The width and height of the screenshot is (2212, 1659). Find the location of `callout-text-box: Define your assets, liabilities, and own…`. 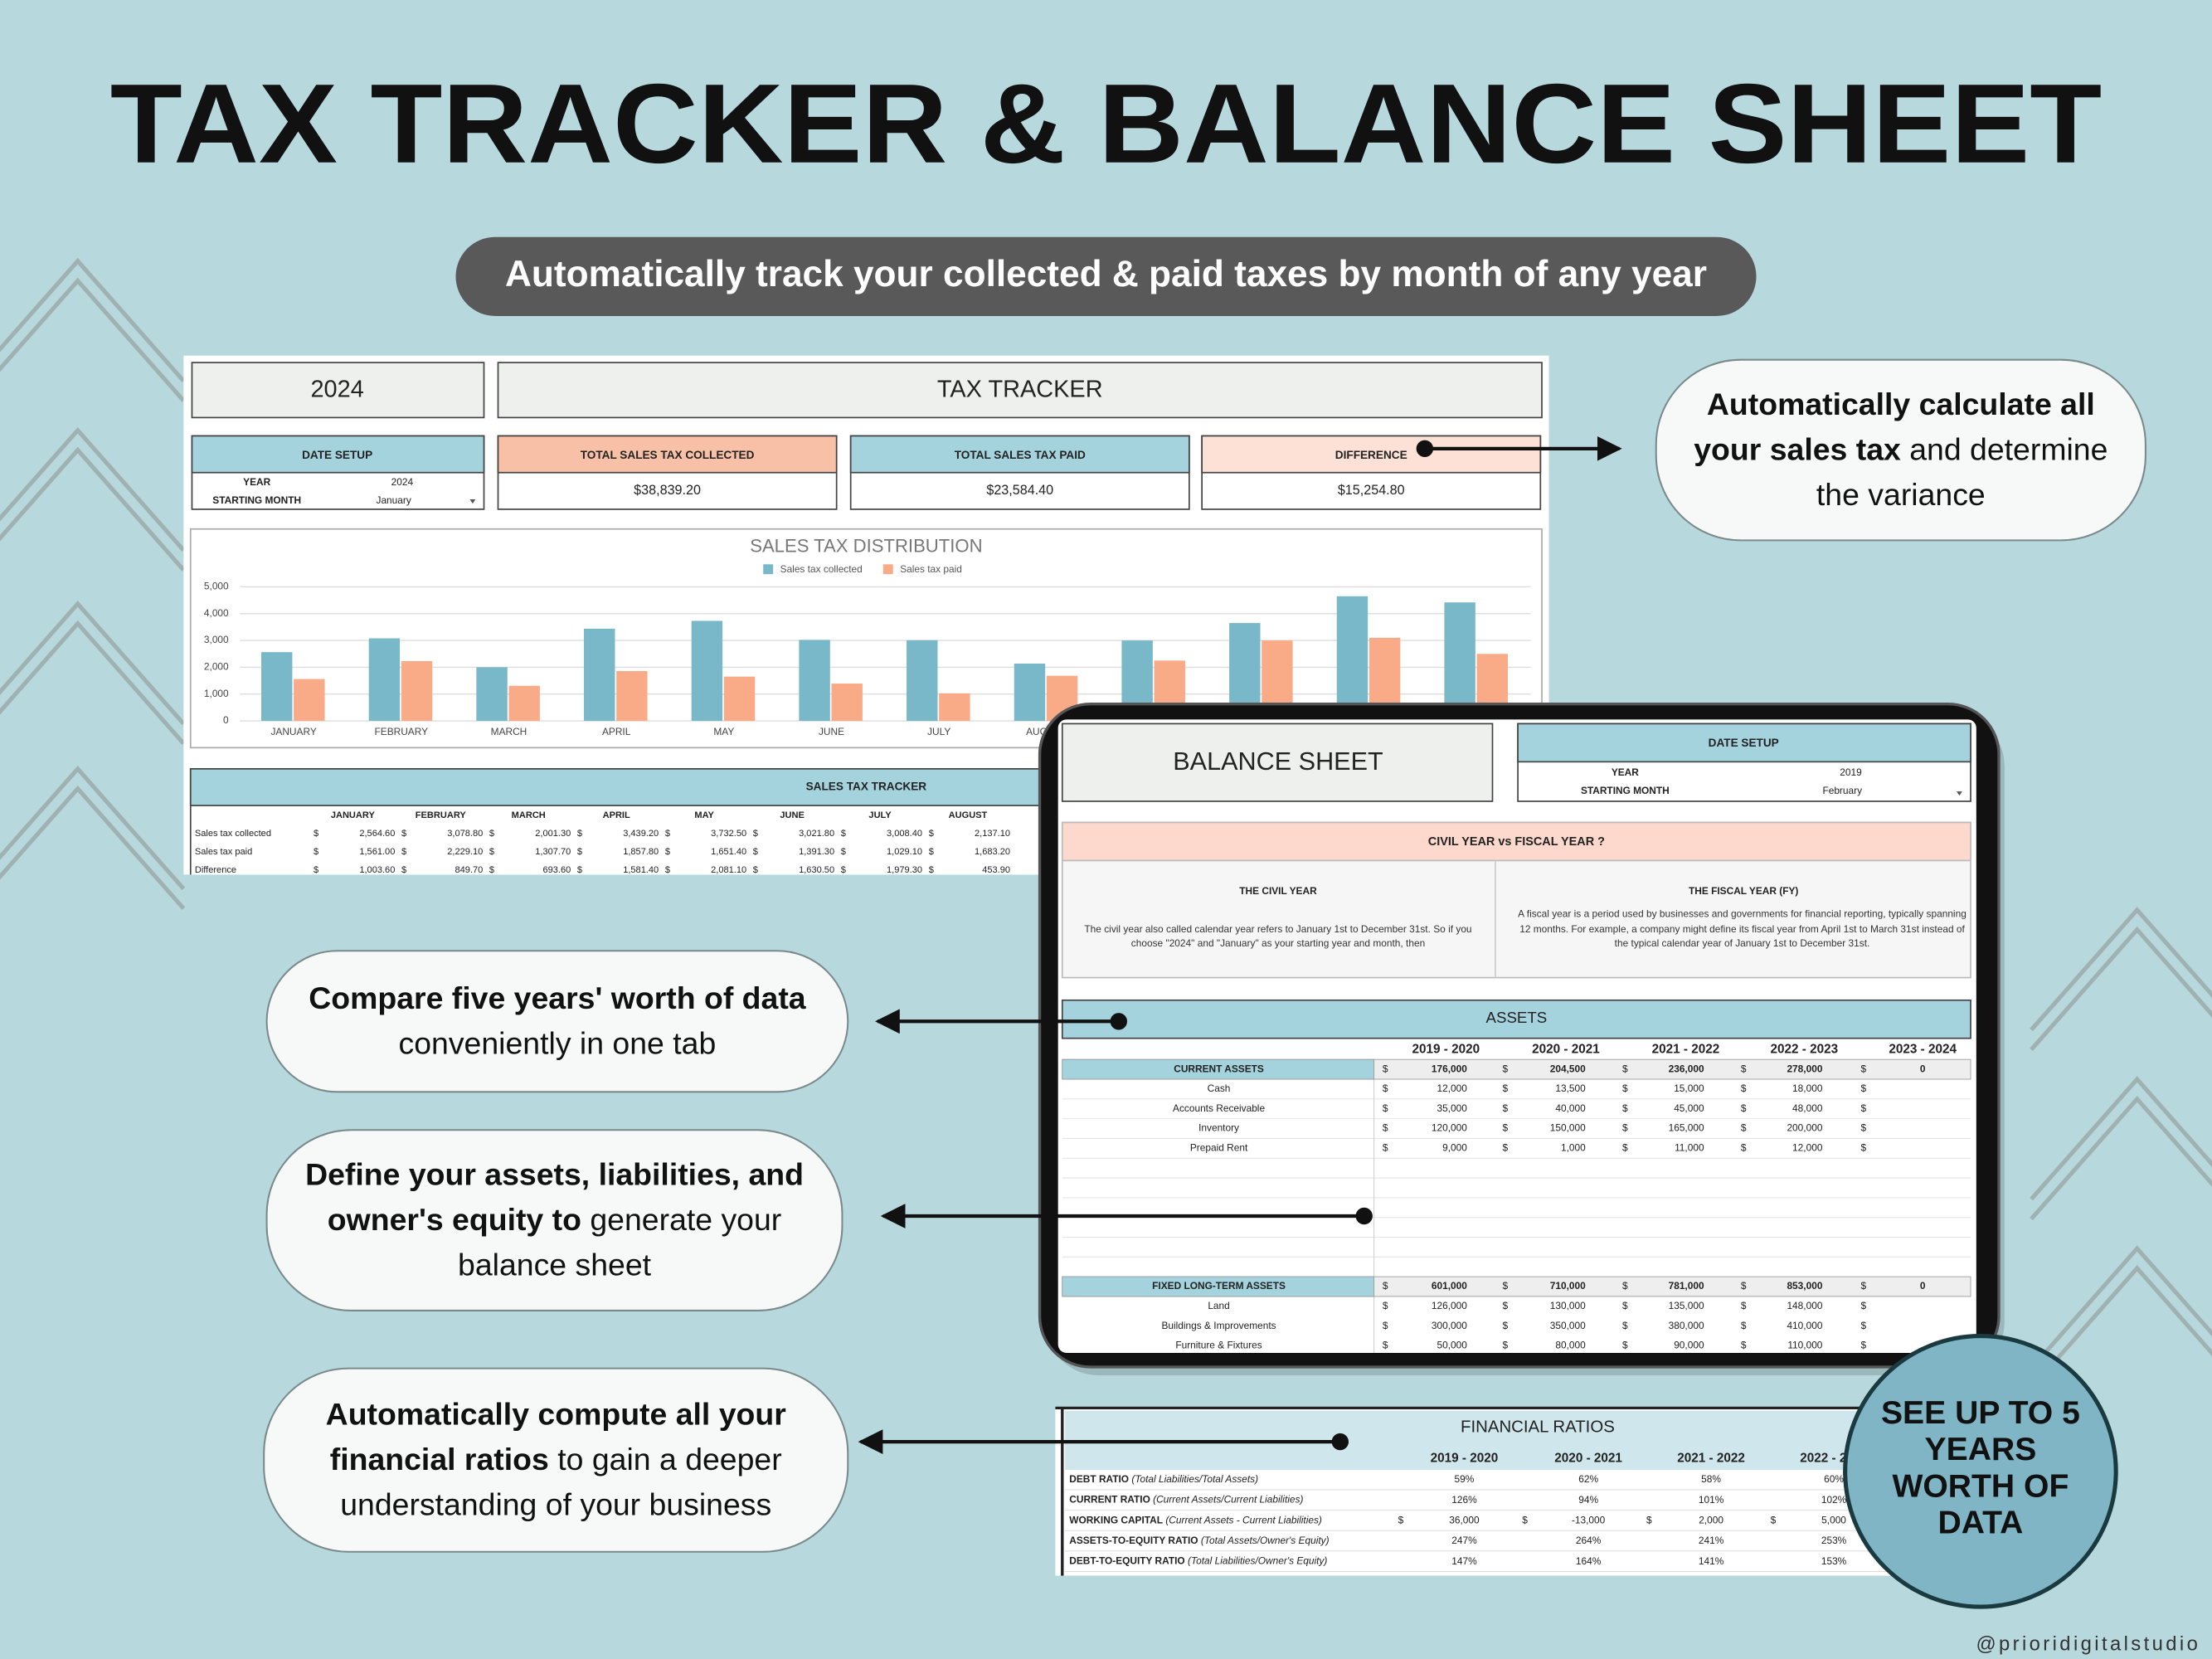

callout-text-box: Define your assets, liabilities, and own… is located at coordinates (554, 1219).